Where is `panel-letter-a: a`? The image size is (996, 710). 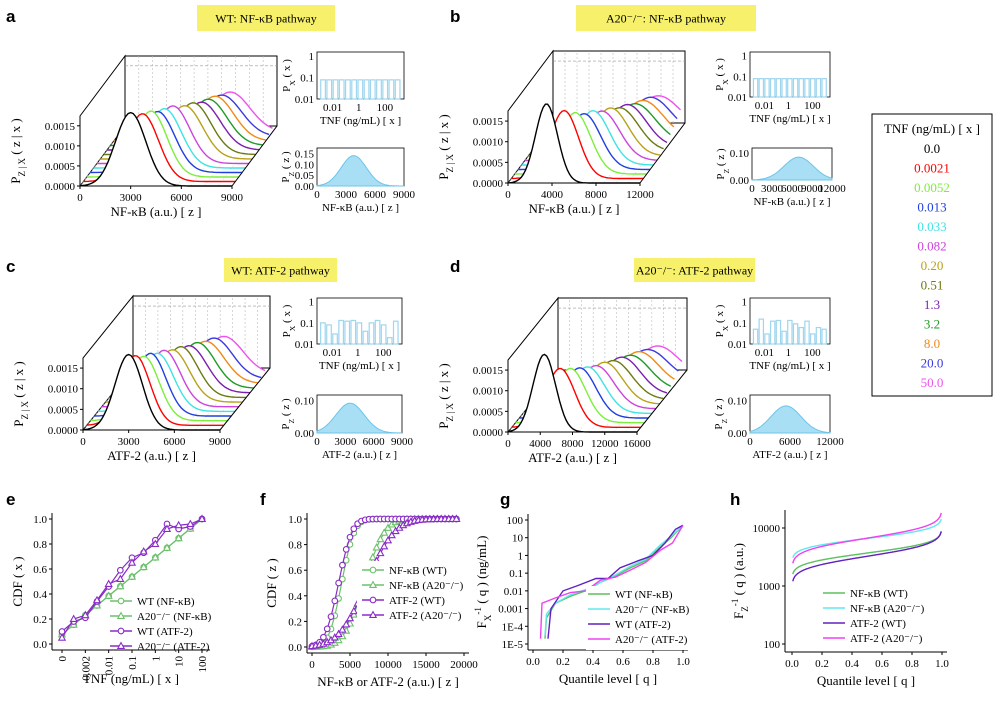
panel-letter-a: a is located at coordinates (11, 16).